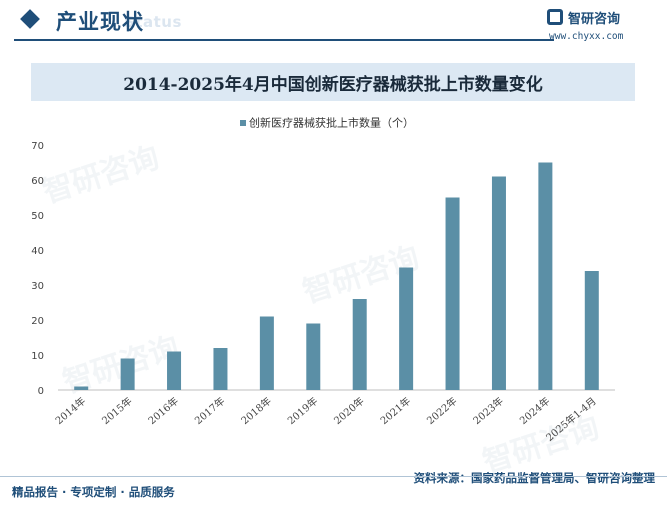 The height and width of the screenshot is (505, 667). What do you see at coordinates (37, 181) in the screenshot?
I see `y-tick-label: 60` at bounding box center [37, 181].